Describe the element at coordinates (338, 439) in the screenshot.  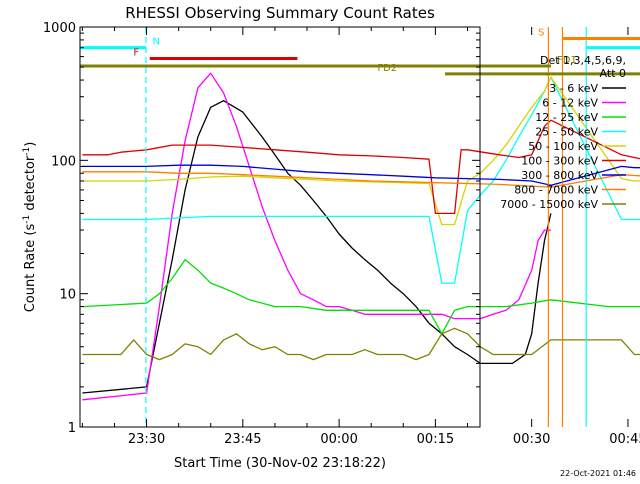
I see `x-tick-label: 00:00` at that location.